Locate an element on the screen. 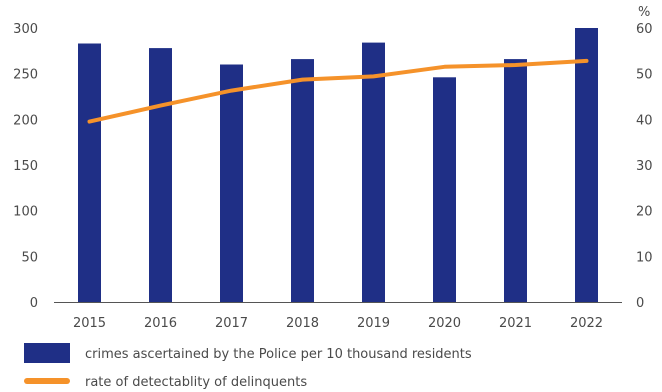 This screenshot has width=662, height=392. legend-bar-swatch is located at coordinates (47, 353).